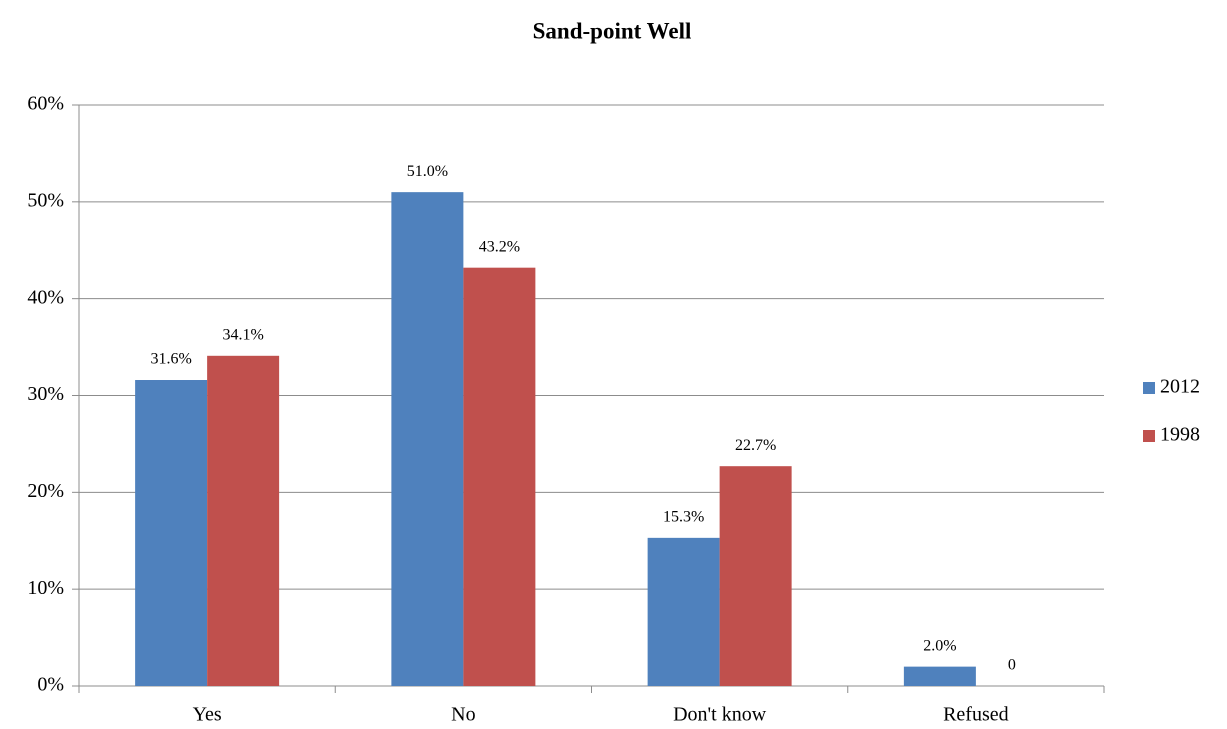 This screenshot has width=1227, height=729. Describe the element at coordinates (45, 297) in the screenshot. I see `y-tick-label: 40%` at that location.